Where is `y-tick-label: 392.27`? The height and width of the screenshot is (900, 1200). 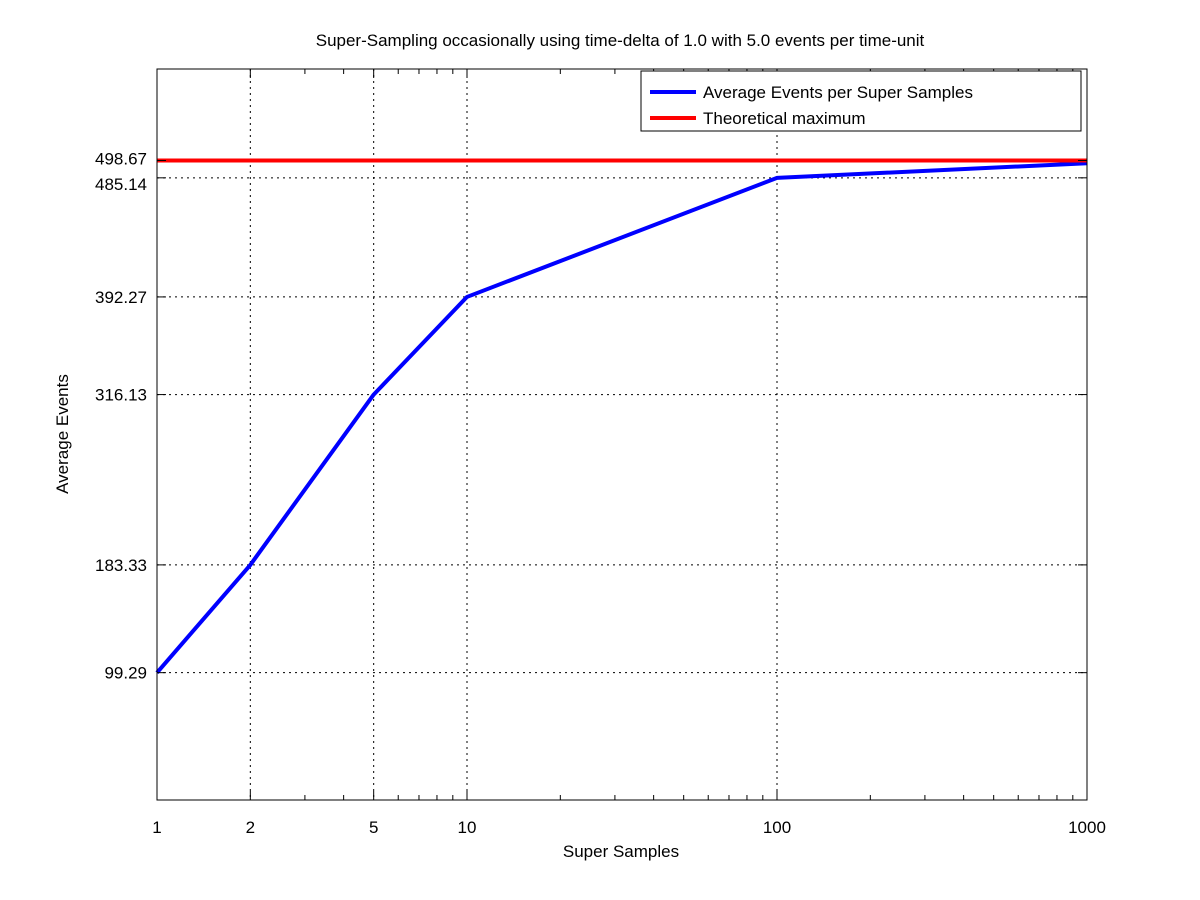 y-tick-label: 392.27 is located at coordinates (121, 297).